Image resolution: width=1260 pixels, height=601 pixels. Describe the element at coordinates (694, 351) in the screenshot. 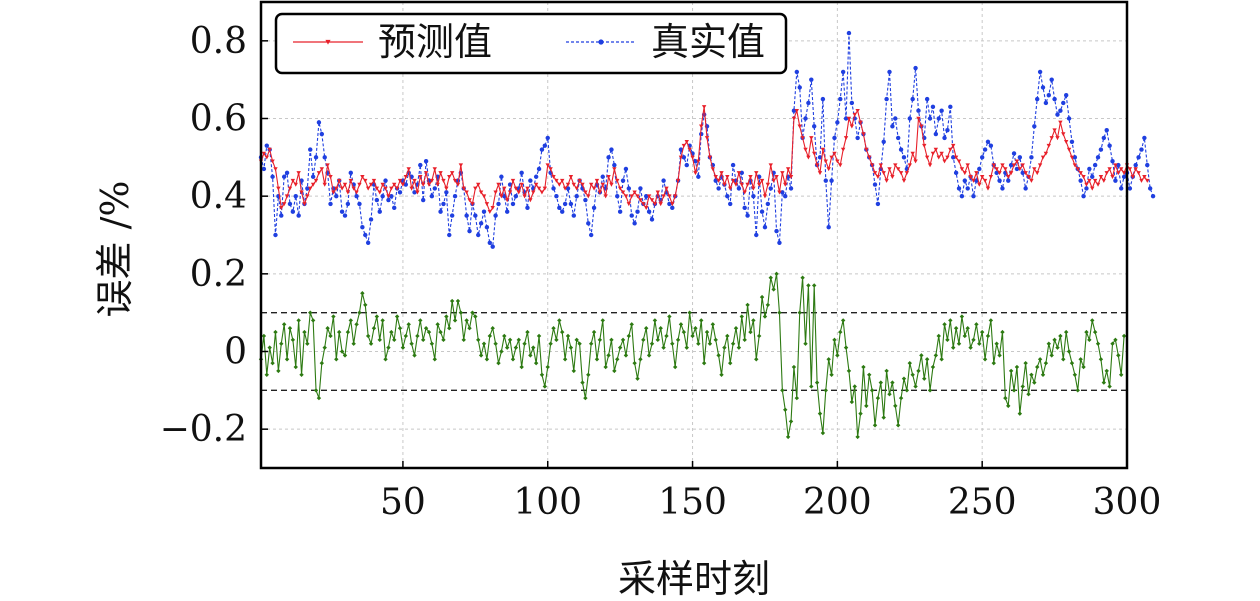

I see `reference-lines` at that location.